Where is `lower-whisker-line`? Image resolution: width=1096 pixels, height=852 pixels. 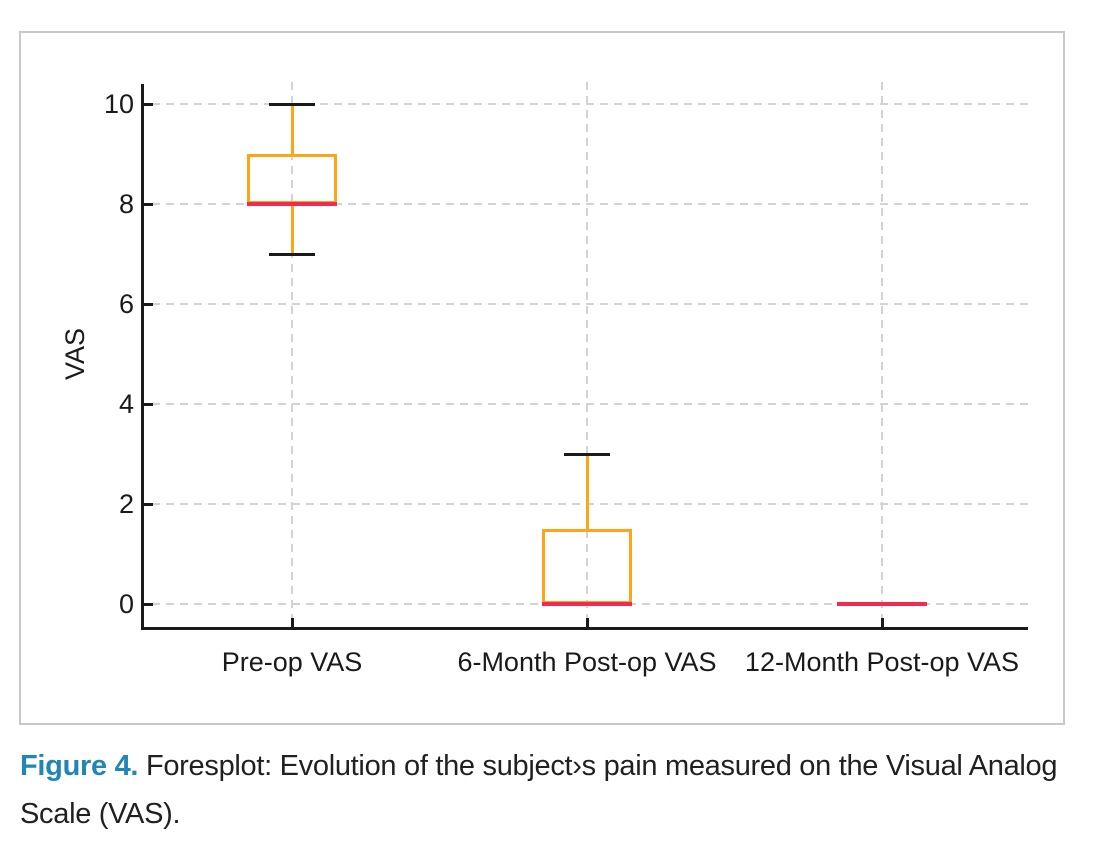 lower-whisker-line is located at coordinates (292, 229).